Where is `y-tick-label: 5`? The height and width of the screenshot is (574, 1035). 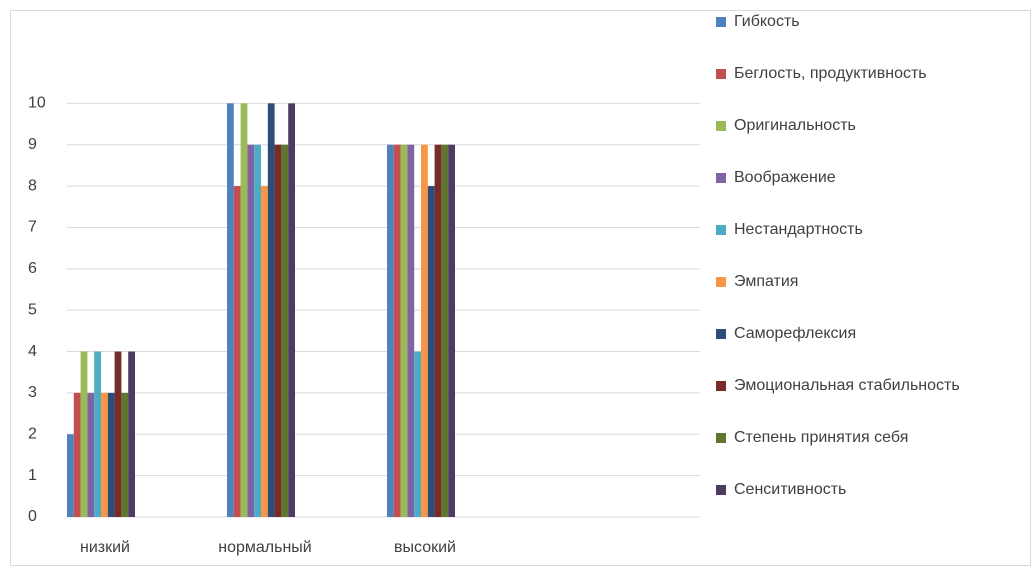
y-tick-label: 5 is located at coordinates (32, 309).